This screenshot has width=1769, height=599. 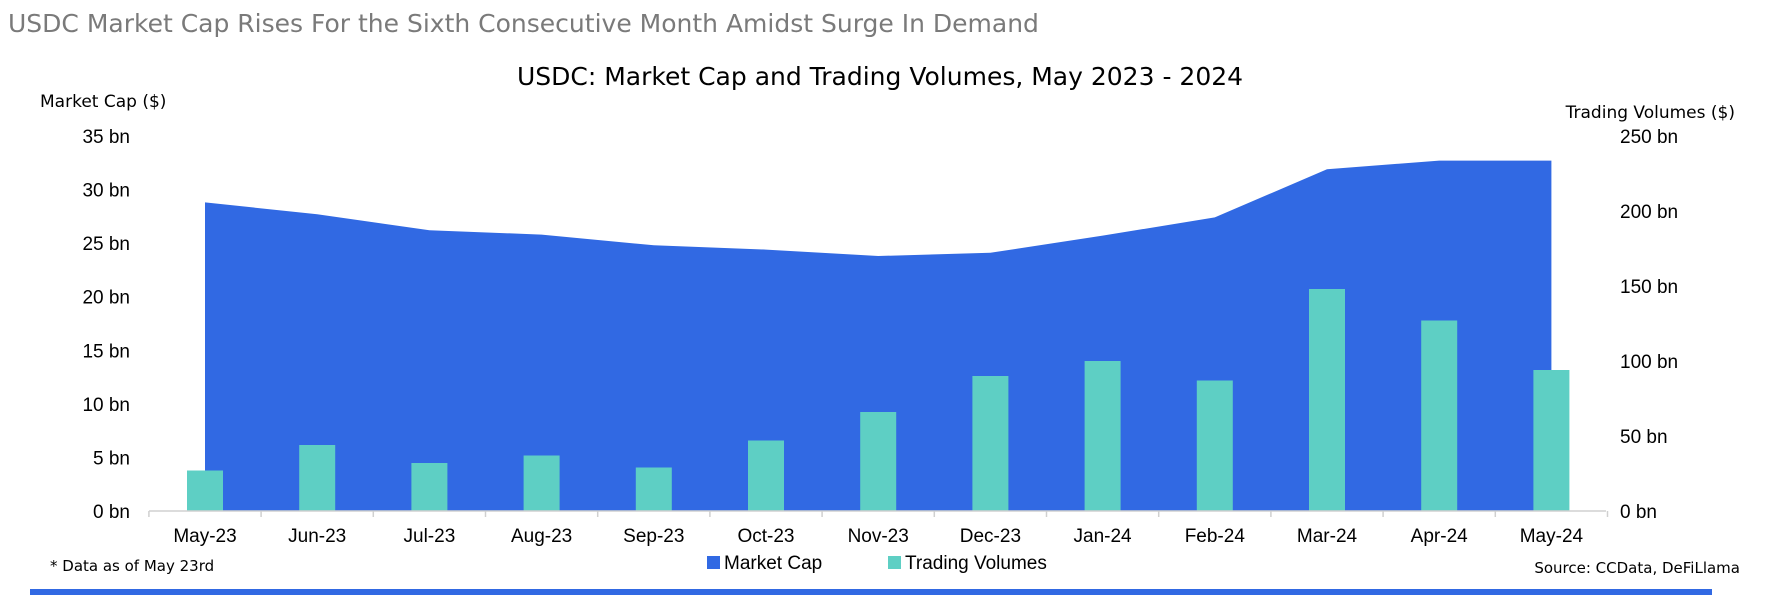 What do you see at coordinates (106, 351) in the screenshot?
I see `left-y-tick-label: 15 bn` at bounding box center [106, 351].